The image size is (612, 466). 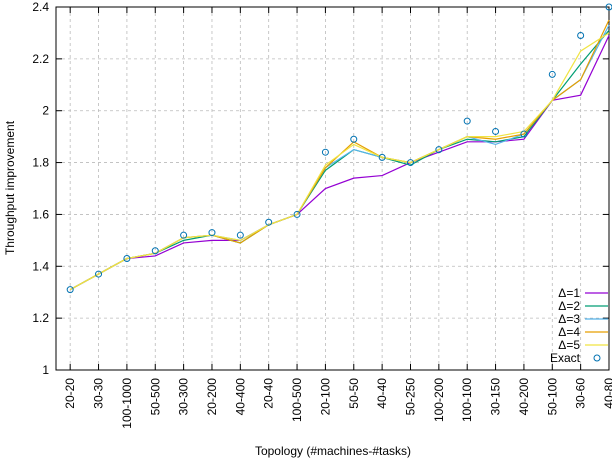 I want to click on y-tick-label: 2.4, so click(x=40, y=7).